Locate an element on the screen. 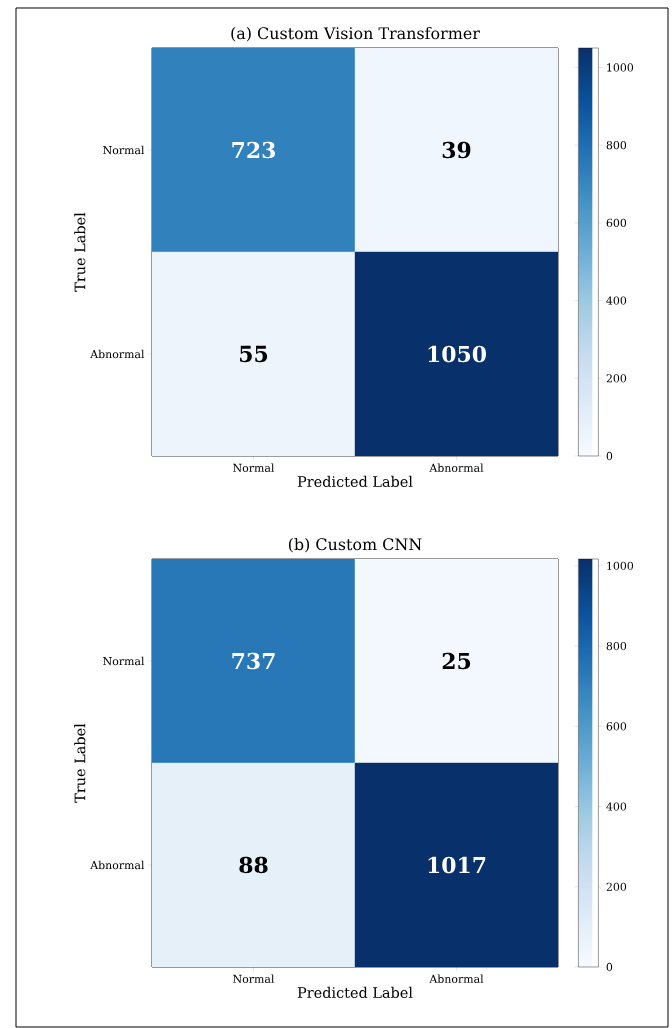  data-label: 1050 is located at coordinates (457, 354).